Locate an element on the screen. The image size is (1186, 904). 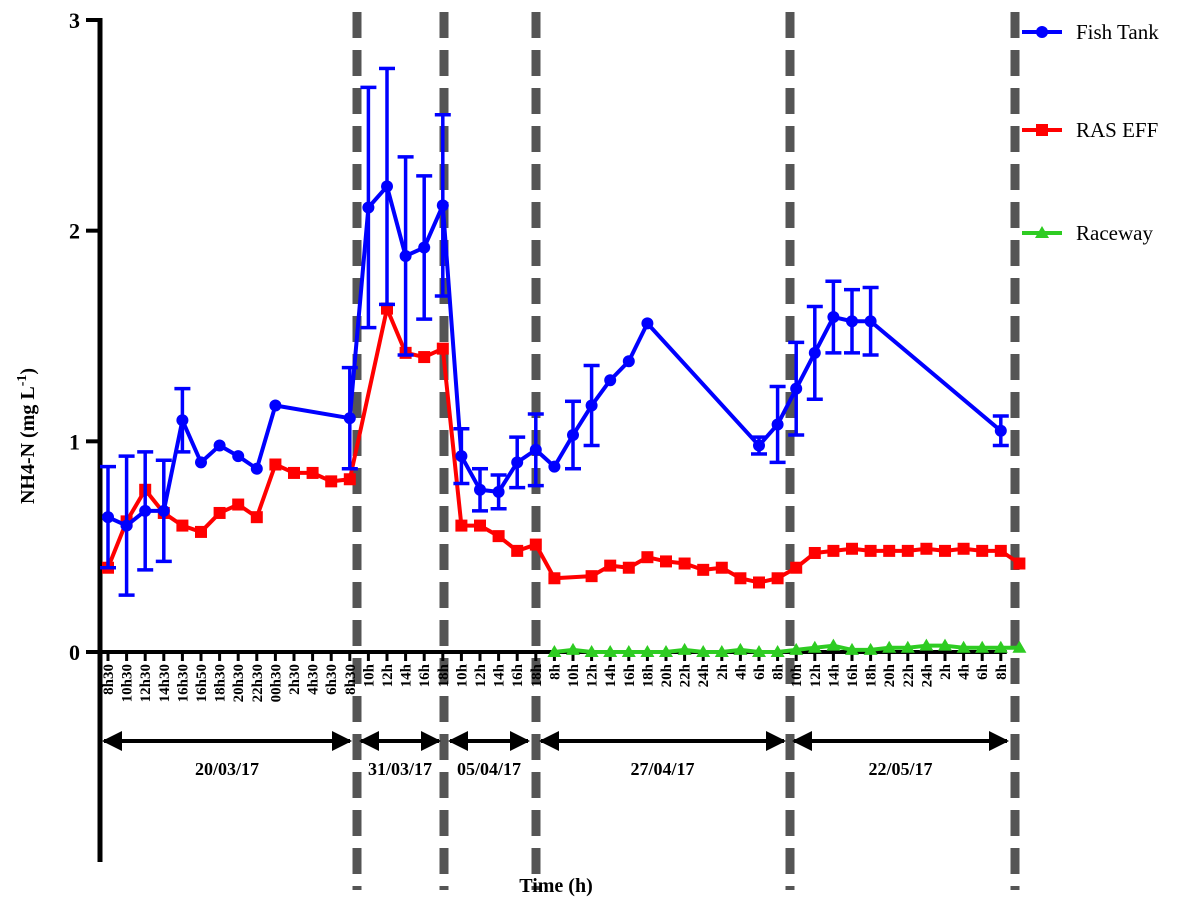
y-tick-label: 0 is located at coordinates (74, 652).